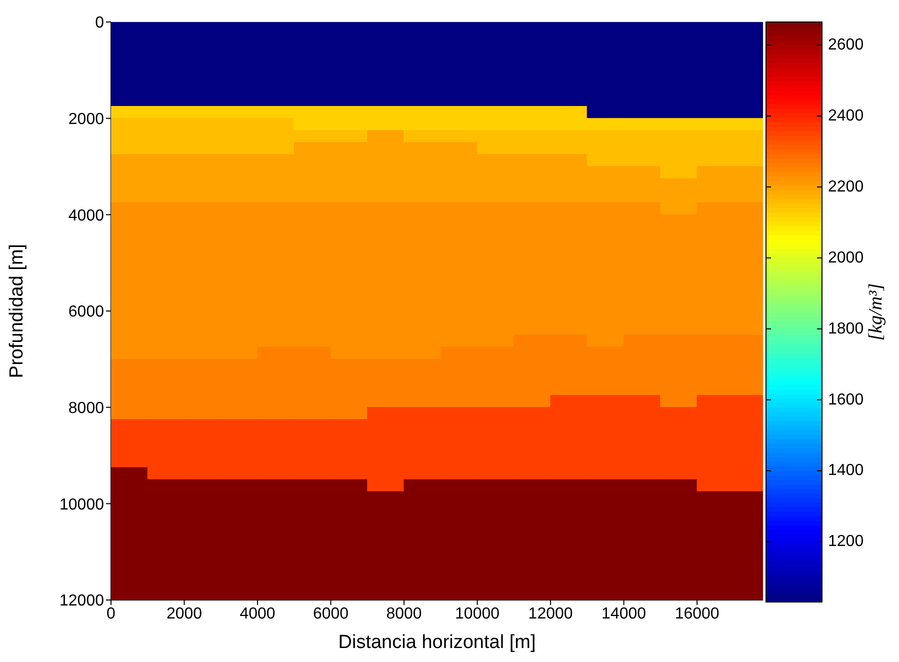 The width and height of the screenshot is (899, 662). What do you see at coordinates (330, 613) in the screenshot?
I see `x-tick-label: 6000` at bounding box center [330, 613].